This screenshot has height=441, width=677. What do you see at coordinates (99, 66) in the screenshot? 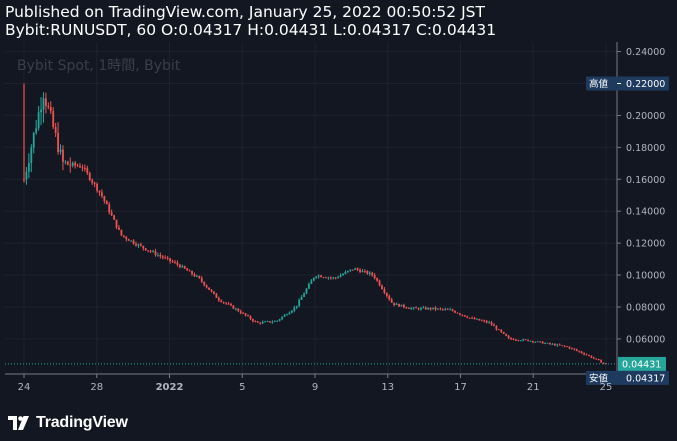
I see `symbol-overlay-label: Bybit Spot, 1時間, Bybit` at bounding box center [99, 66].